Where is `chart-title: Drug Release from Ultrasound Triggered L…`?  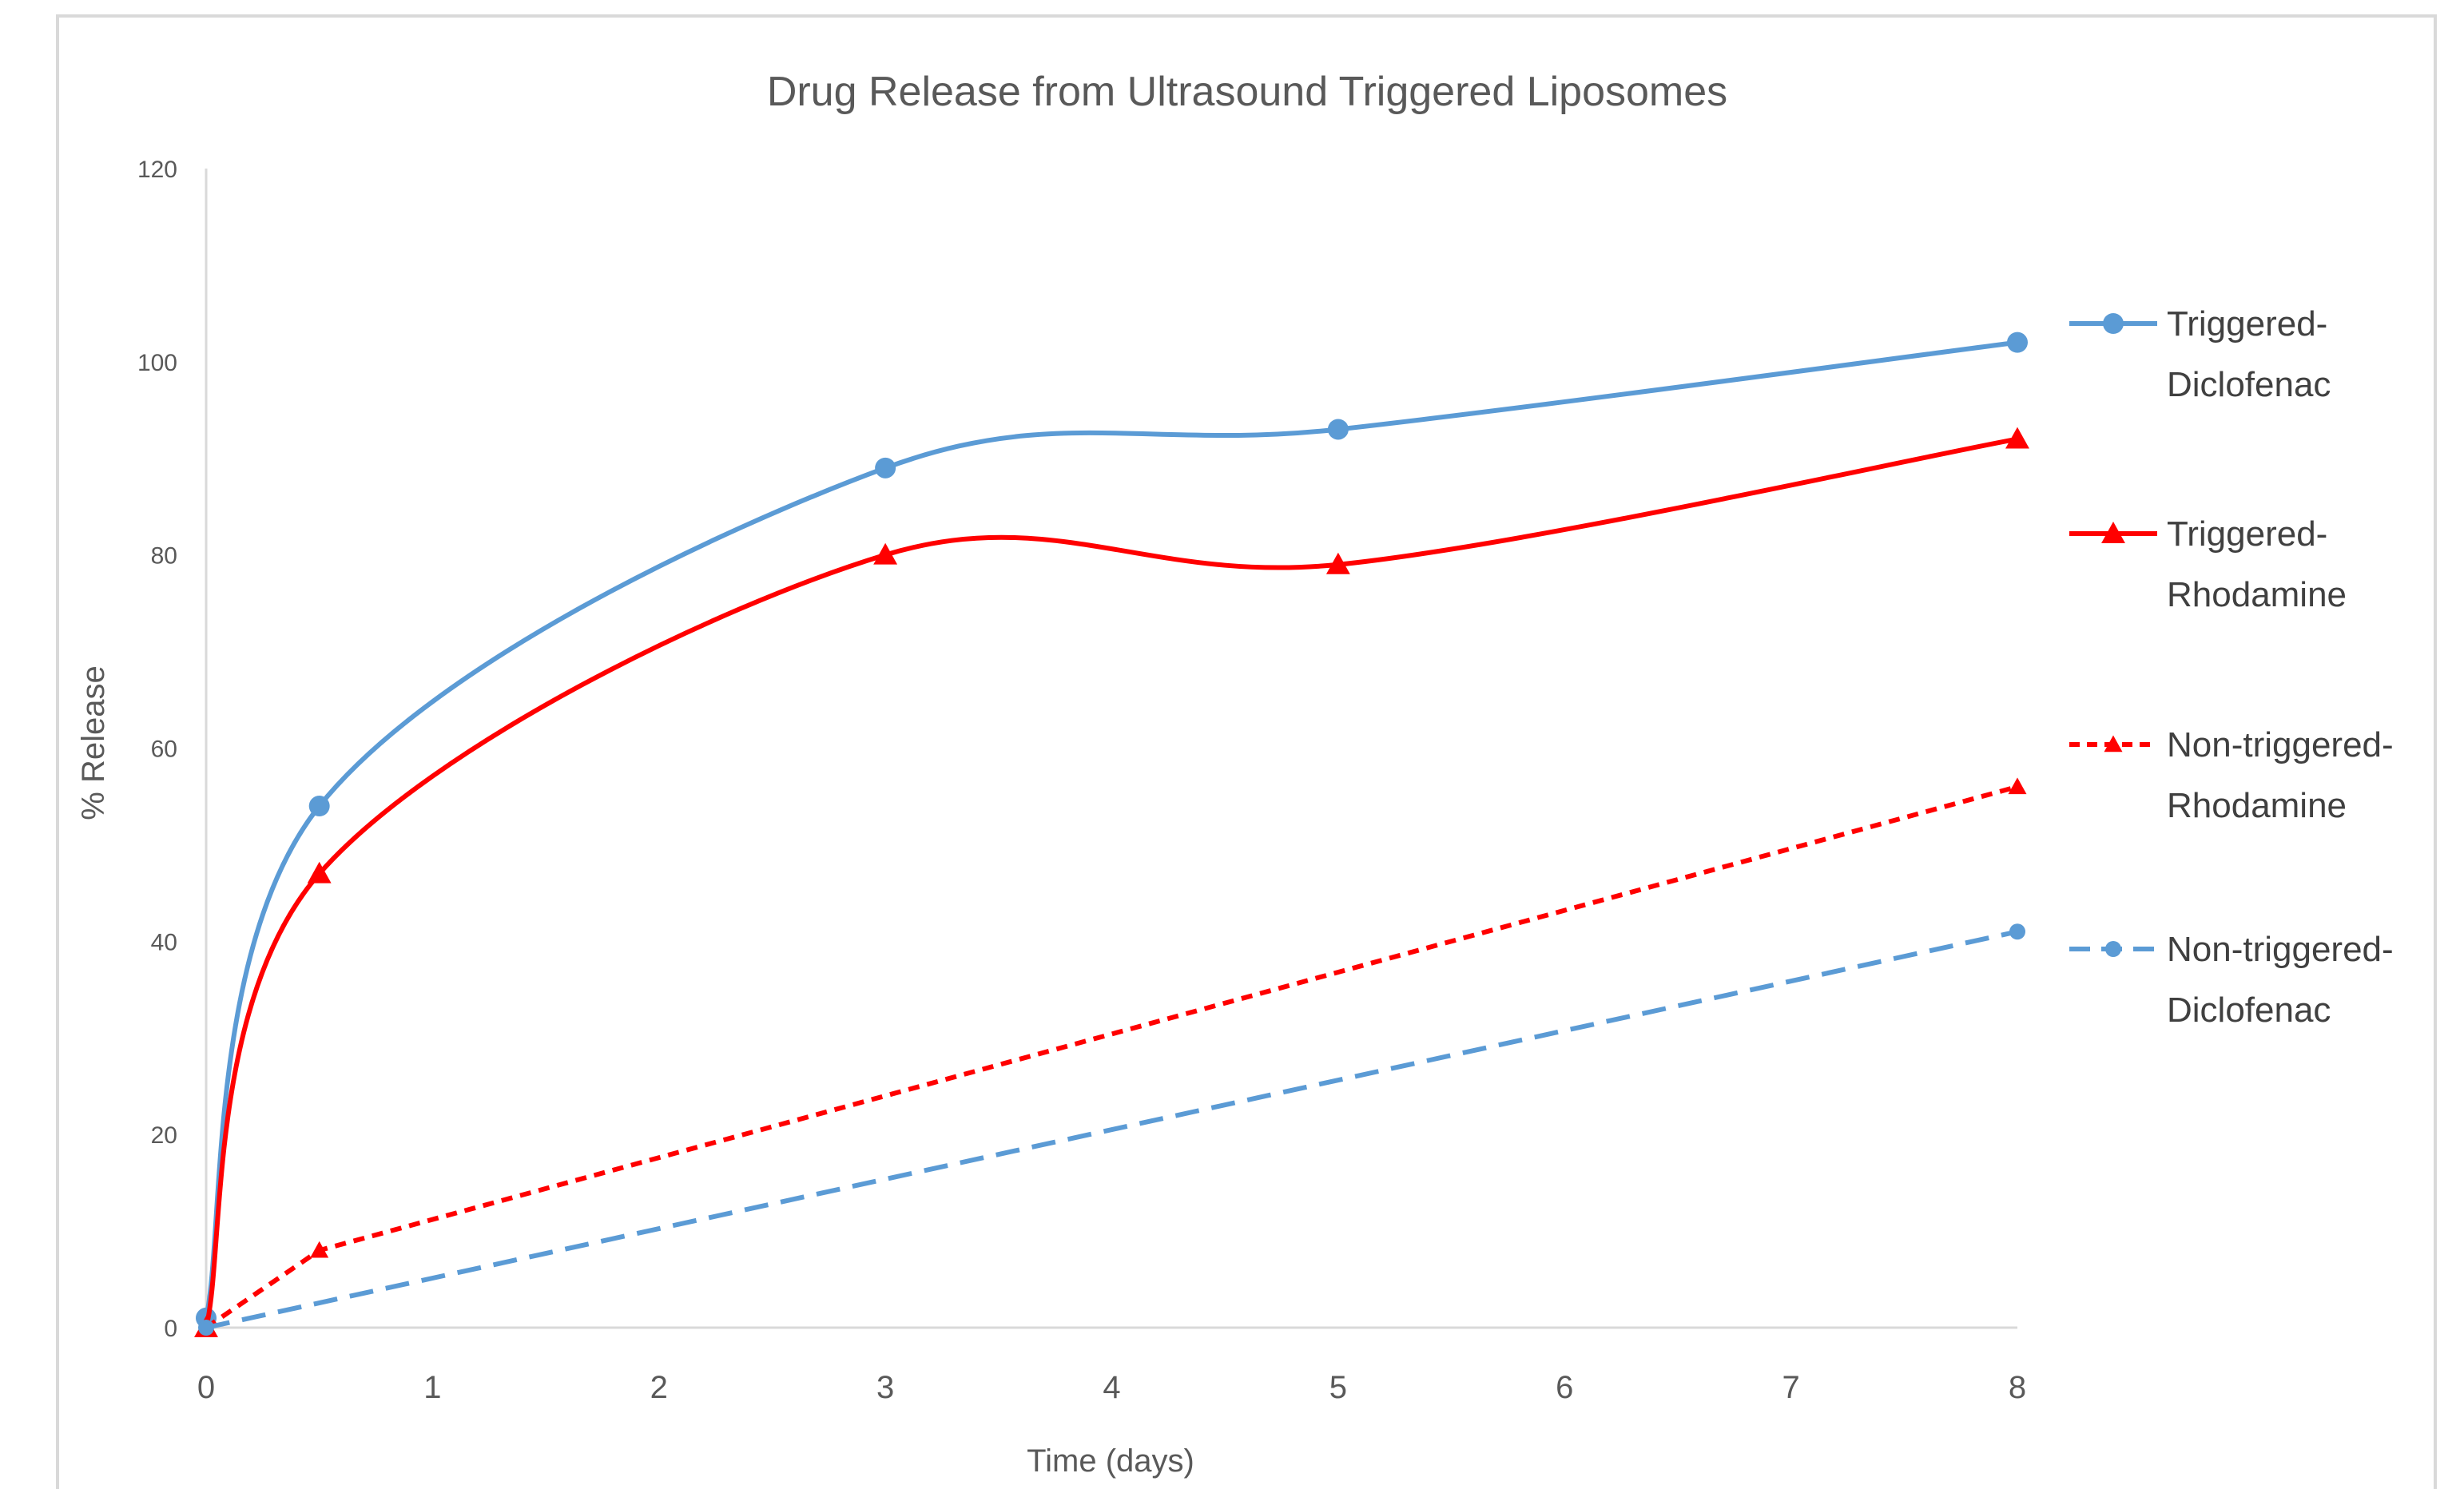
chart-title: Drug Release from Ultrasound Triggered L… is located at coordinates (1247, 92).